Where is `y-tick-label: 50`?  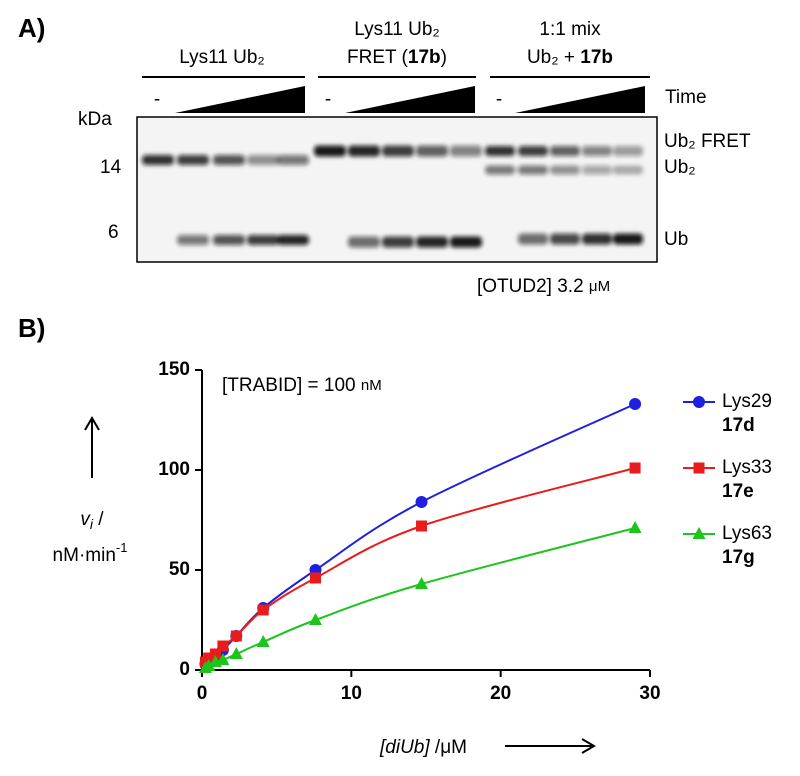
y-tick-label: 50 is located at coordinates (179, 569).